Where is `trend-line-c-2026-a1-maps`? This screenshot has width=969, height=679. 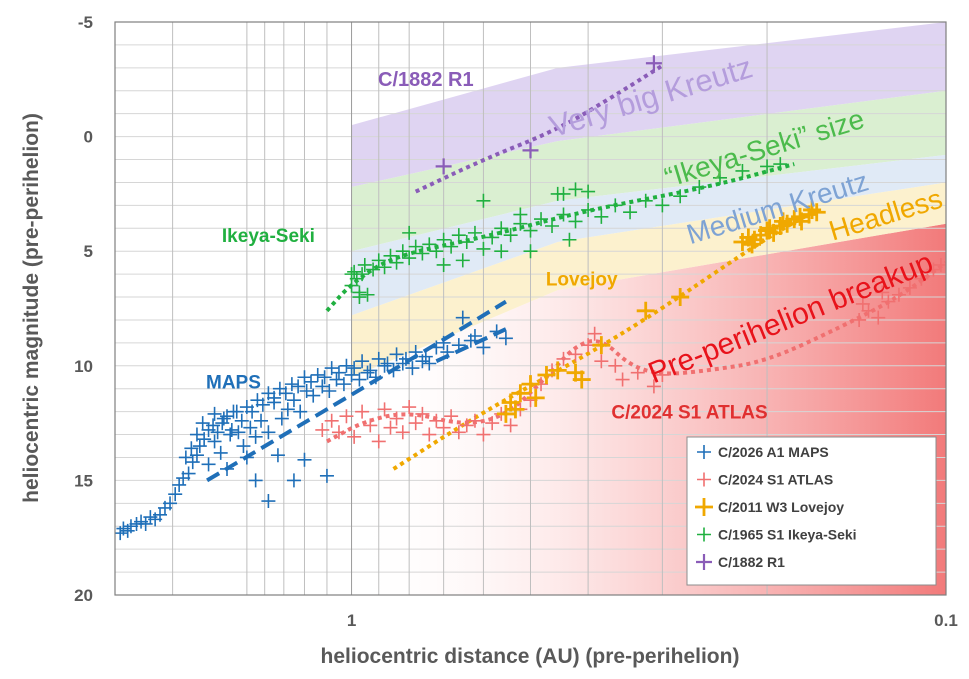 trend-line-c-2026-a1-maps is located at coordinates (356, 391).